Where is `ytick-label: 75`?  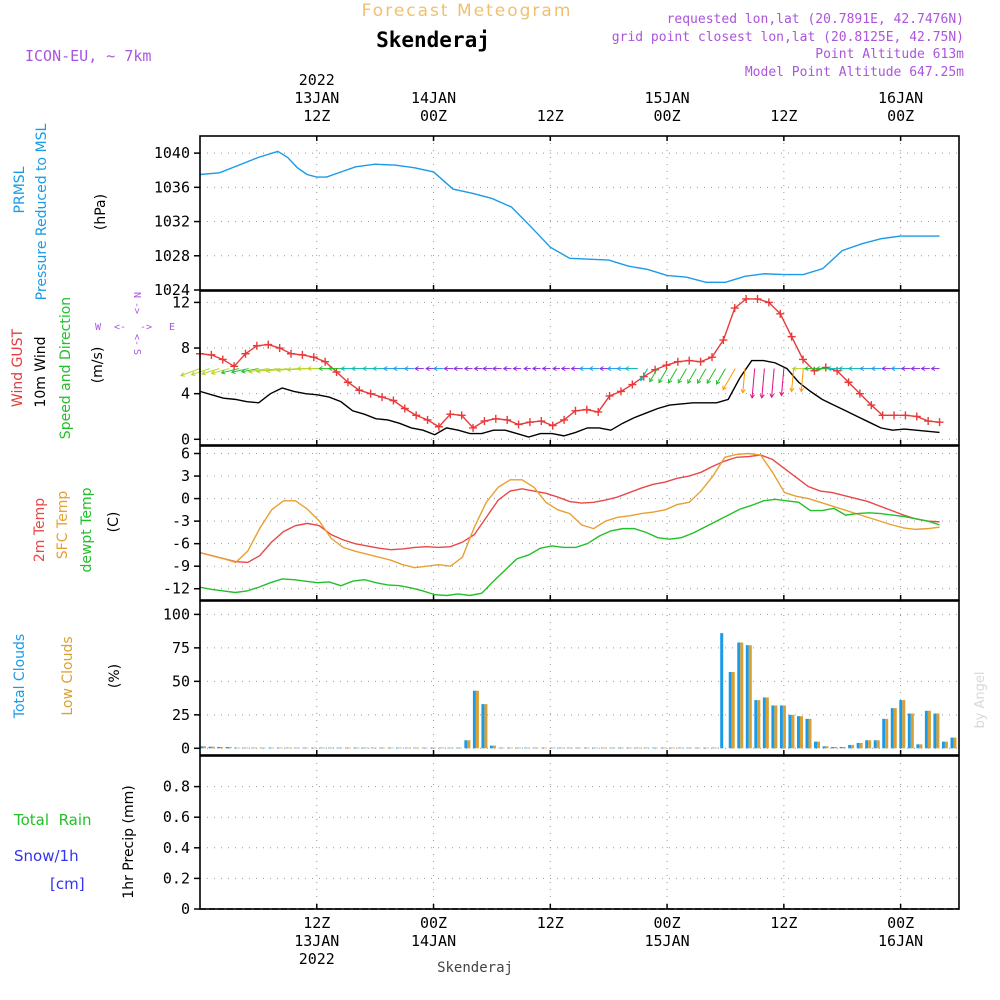
ytick-label: 75 is located at coordinates (181, 648).